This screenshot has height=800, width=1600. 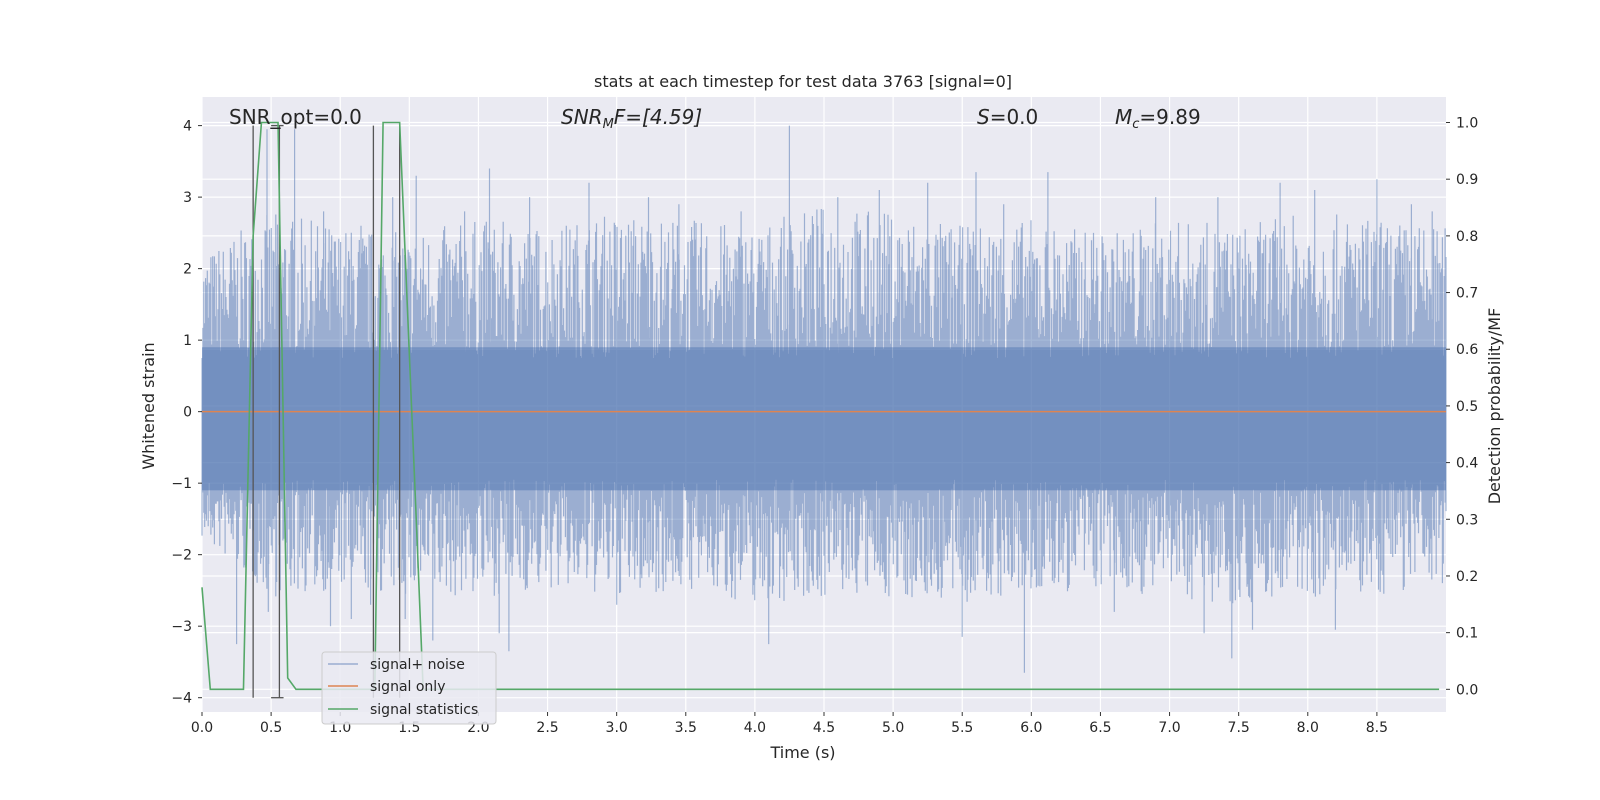 What do you see at coordinates (424, 710) in the screenshot?
I see `legend-label-signal-statistics: signal statistics` at bounding box center [424, 710].